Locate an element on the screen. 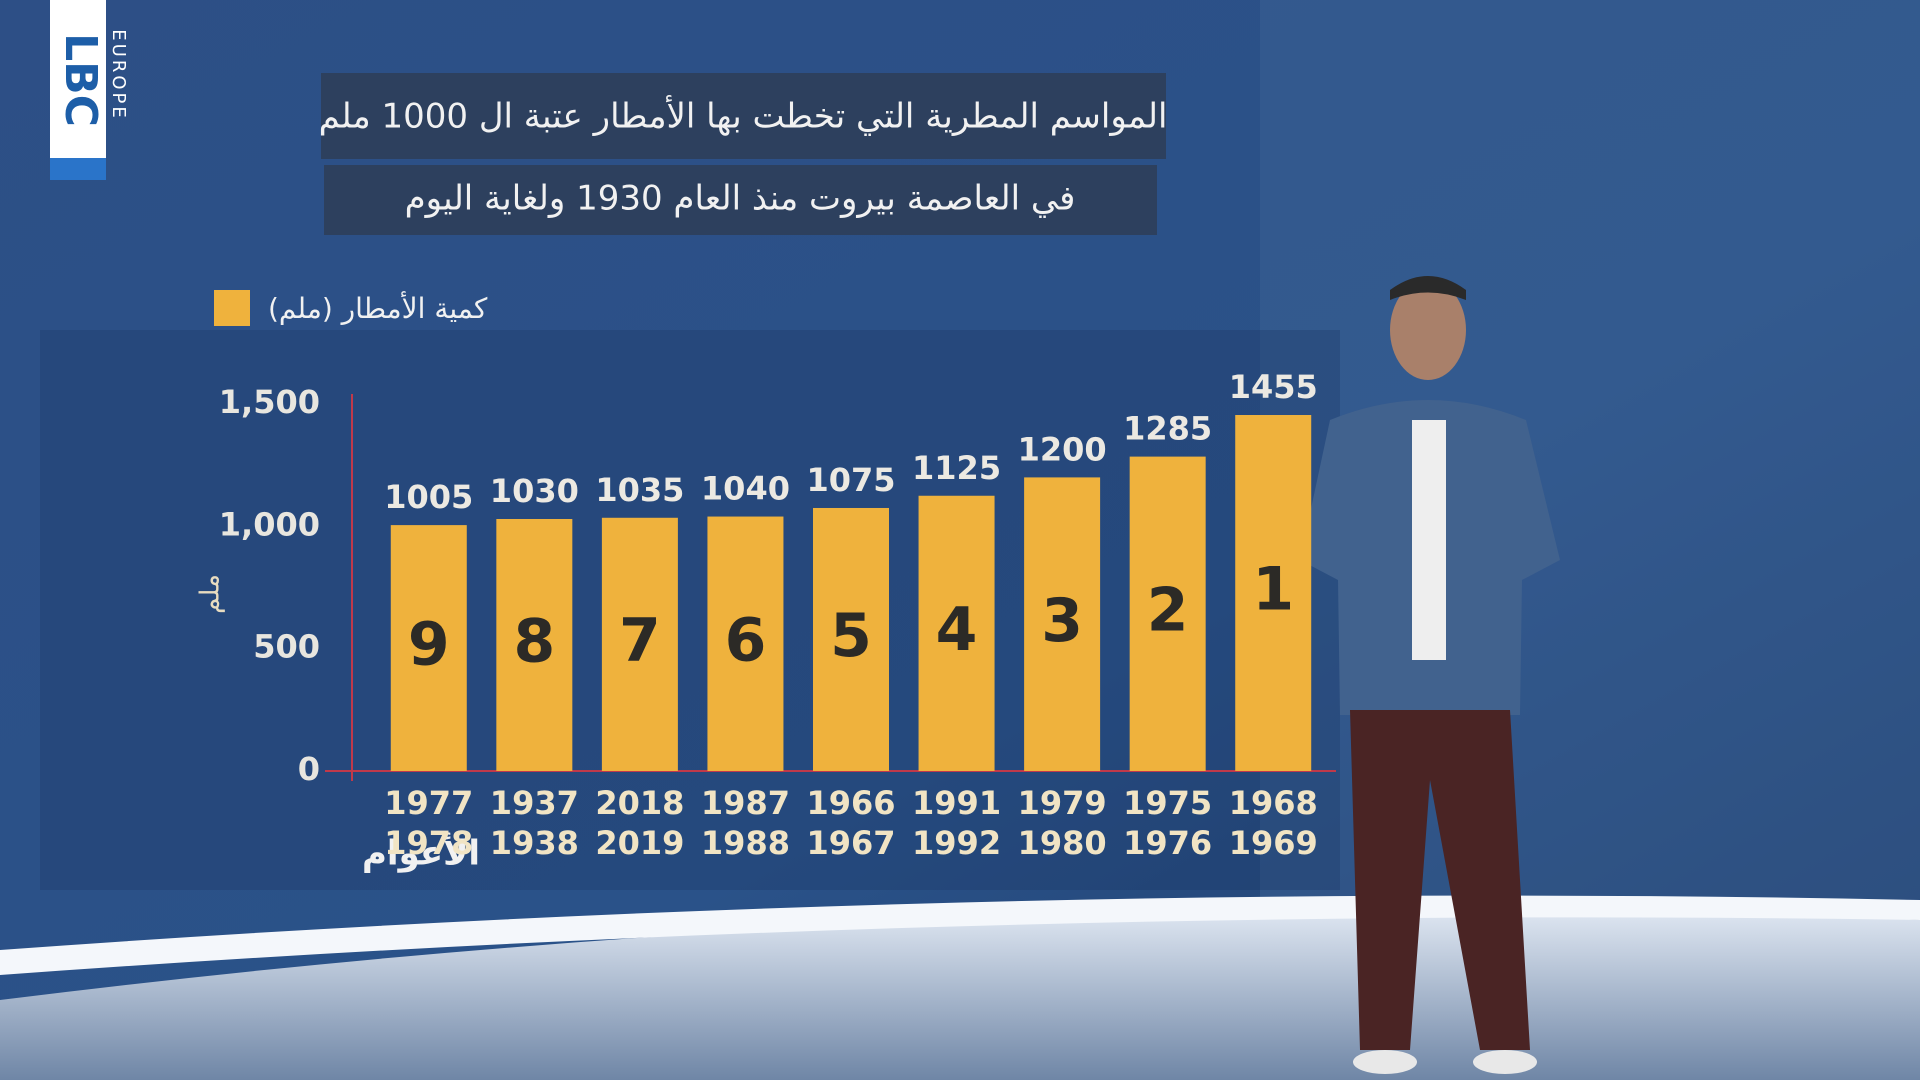  value-label: 1075 is located at coordinates (850, 480).